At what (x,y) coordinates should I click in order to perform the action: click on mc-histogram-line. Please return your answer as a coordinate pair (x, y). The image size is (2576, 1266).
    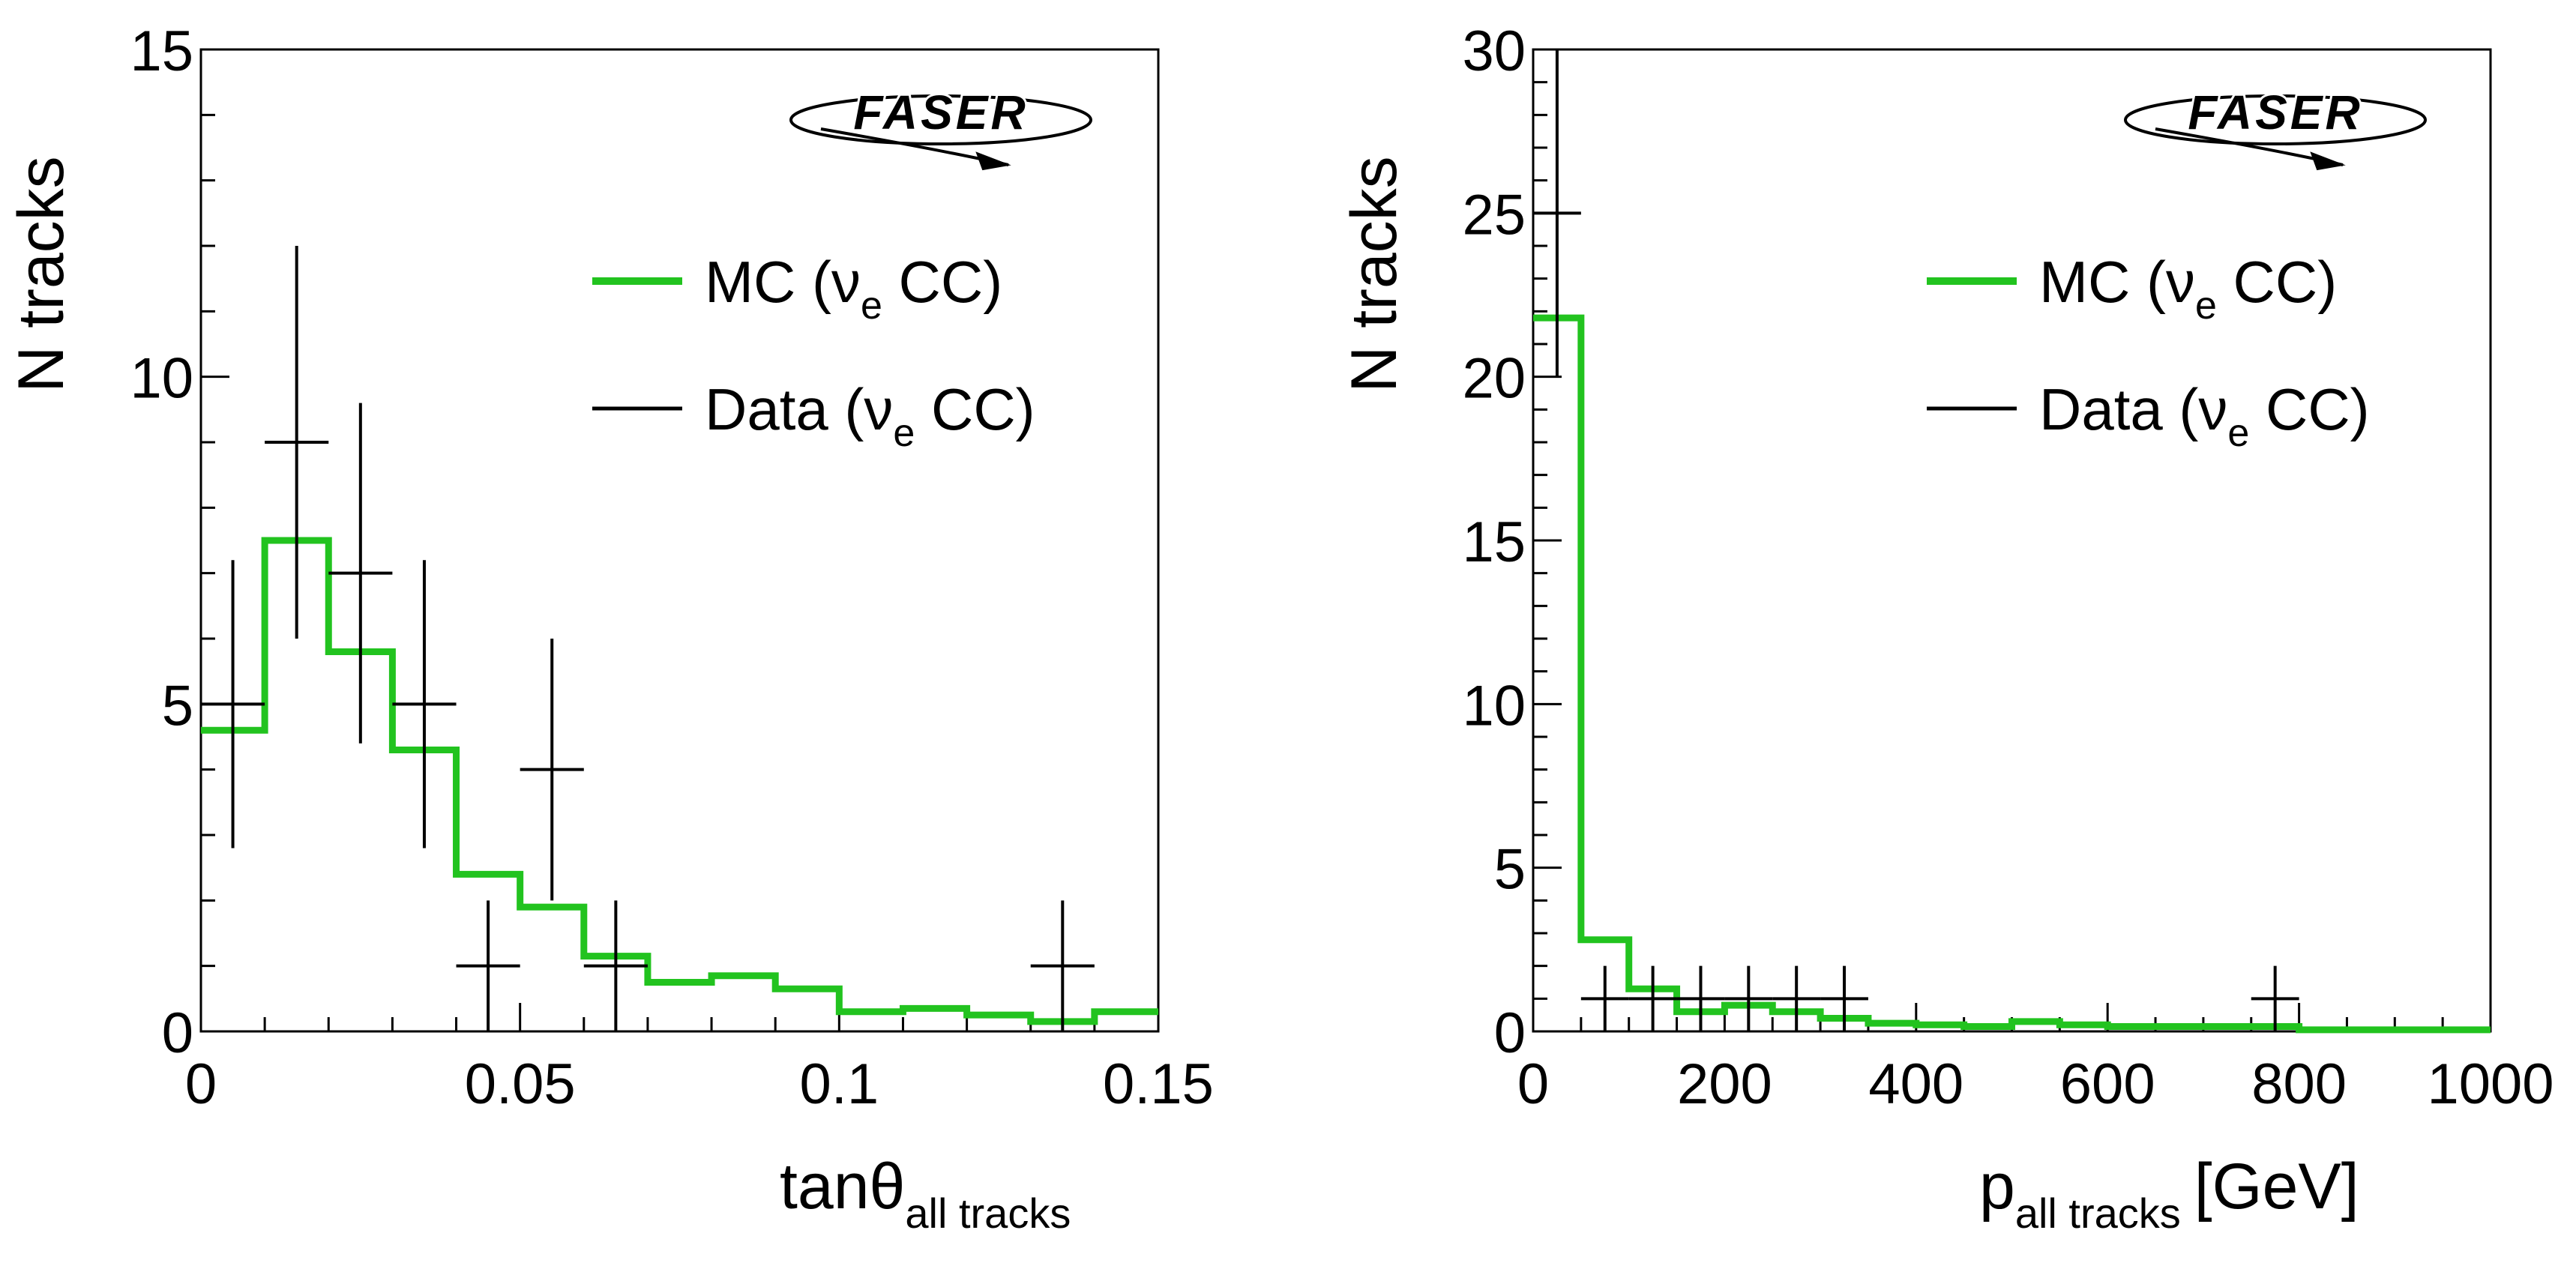
    Looking at the image, I should click on (679, 781).